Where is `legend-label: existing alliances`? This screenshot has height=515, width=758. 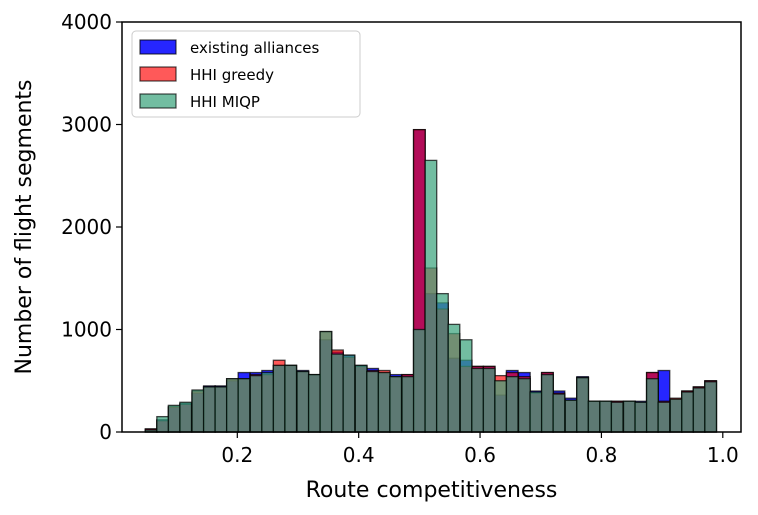
legend-label: existing alliances is located at coordinates (255, 48).